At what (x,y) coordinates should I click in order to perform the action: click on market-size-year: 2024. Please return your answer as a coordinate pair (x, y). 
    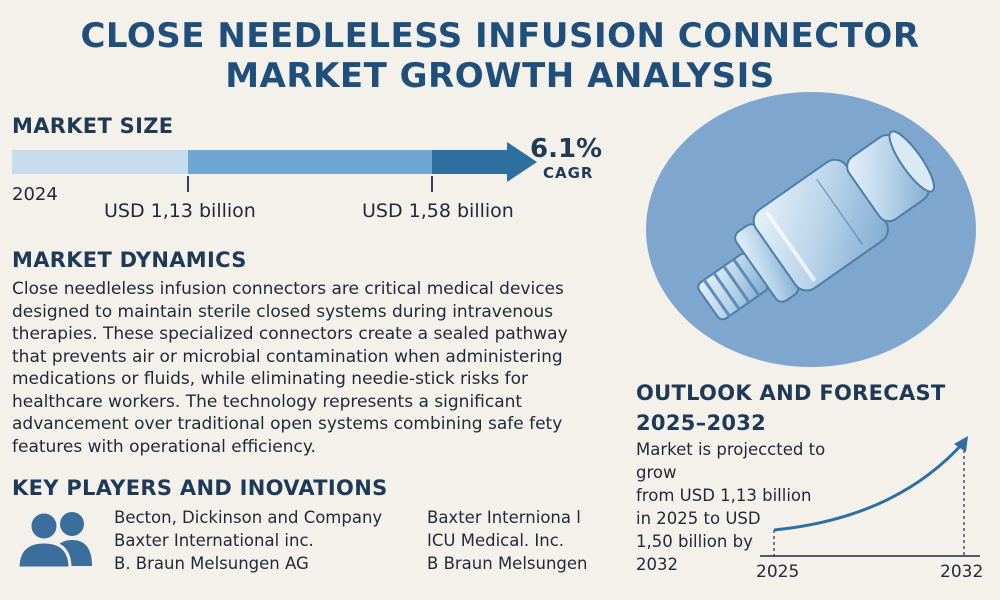
    Looking at the image, I should click on (35, 194).